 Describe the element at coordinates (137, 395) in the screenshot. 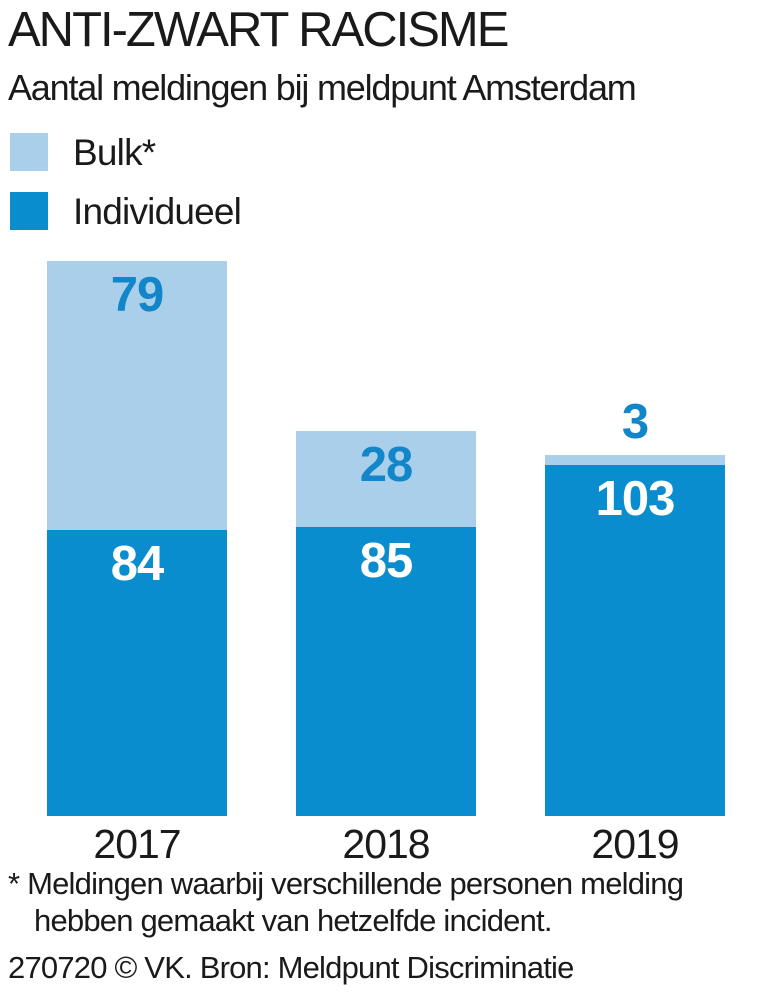

I see `segment-bulk-2017: 79` at that location.